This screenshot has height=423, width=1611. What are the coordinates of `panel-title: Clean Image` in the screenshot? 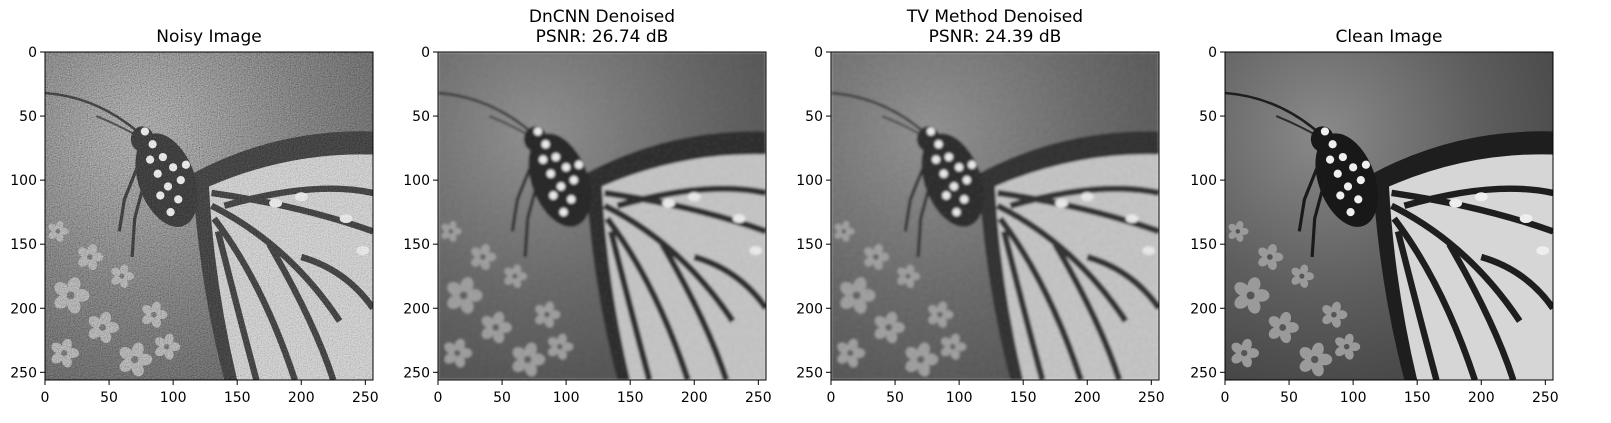 It's located at (1389, 37).